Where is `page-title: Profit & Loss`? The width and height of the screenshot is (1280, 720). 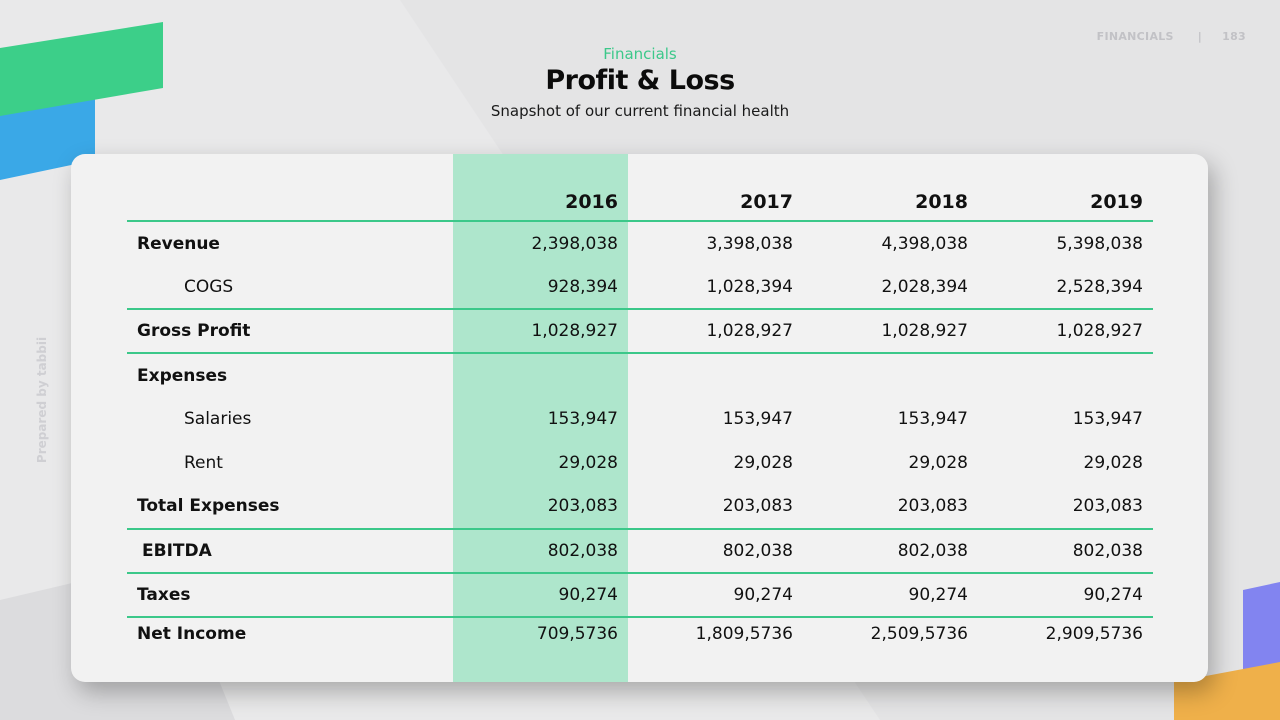
page-title: Profit & Loss is located at coordinates (640, 80).